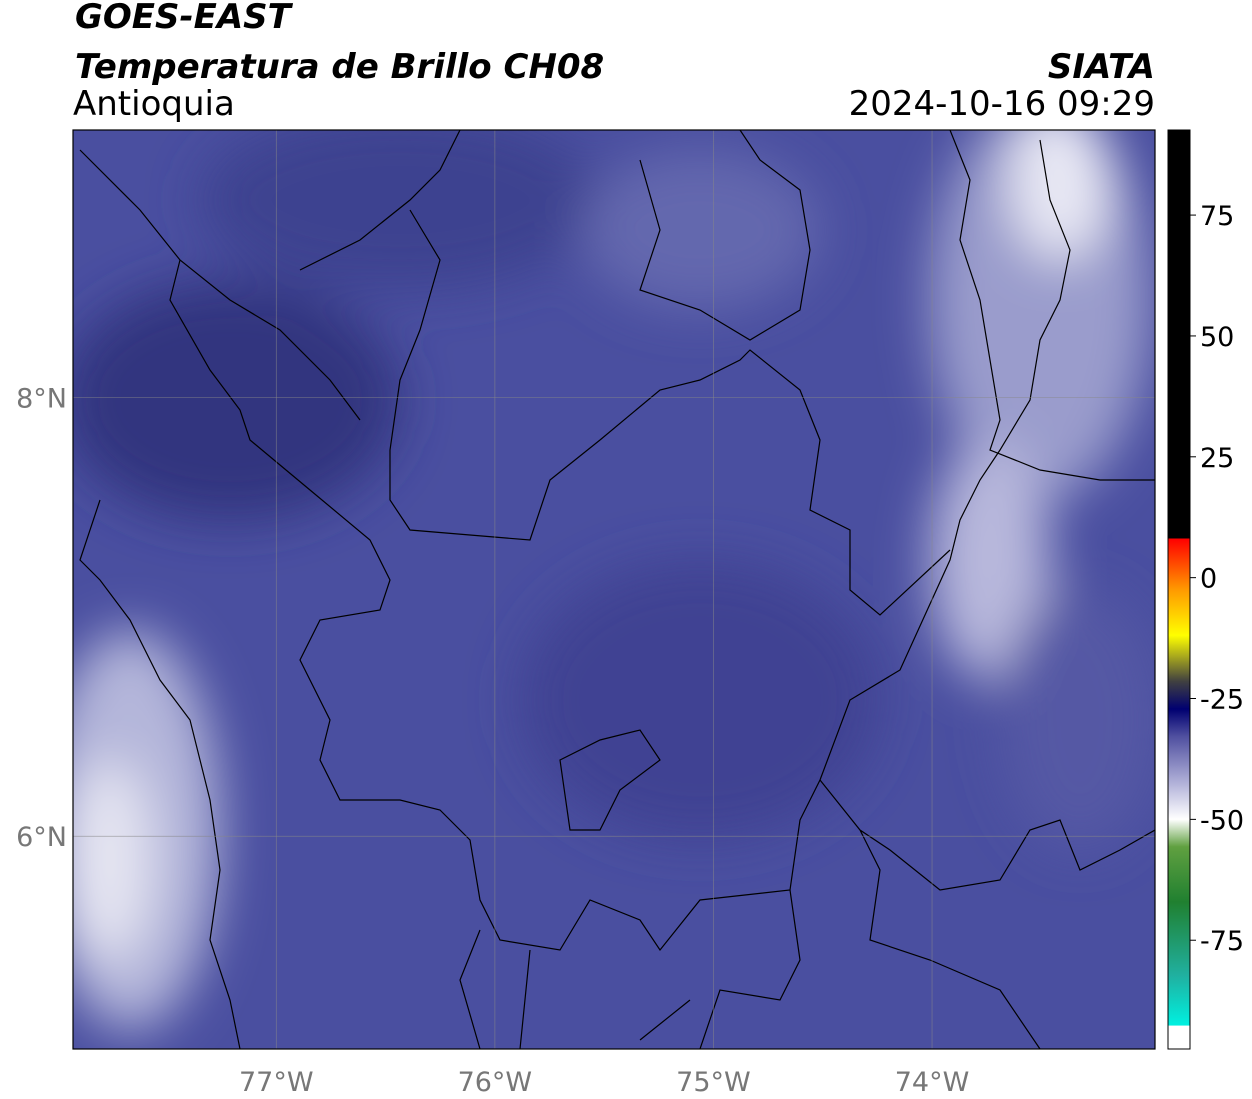 This screenshot has height=1099, width=1252. What do you see at coordinates (495, 1082) in the screenshot?
I see `lon-tick-label: 76°W` at bounding box center [495, 1082].